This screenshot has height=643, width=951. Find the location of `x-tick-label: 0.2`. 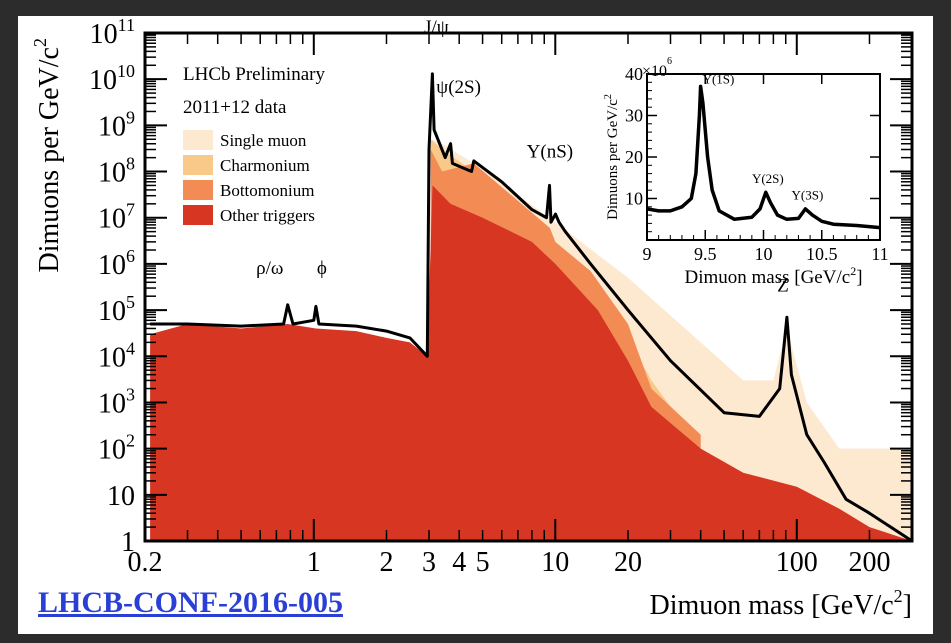

x-tick-label: 0.2 is located at coordinates (145, 562).